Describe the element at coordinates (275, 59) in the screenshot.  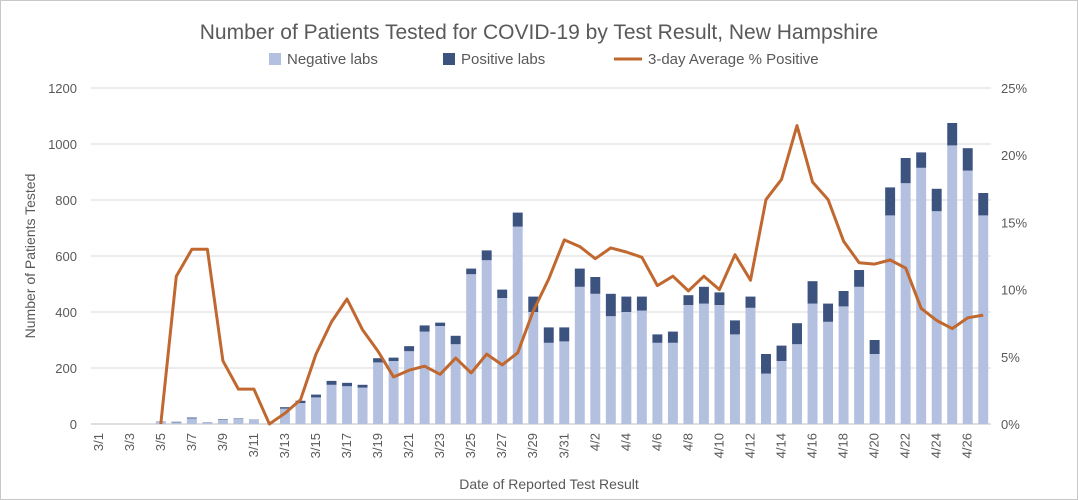
I see `legend-swatch-negative` at that location.